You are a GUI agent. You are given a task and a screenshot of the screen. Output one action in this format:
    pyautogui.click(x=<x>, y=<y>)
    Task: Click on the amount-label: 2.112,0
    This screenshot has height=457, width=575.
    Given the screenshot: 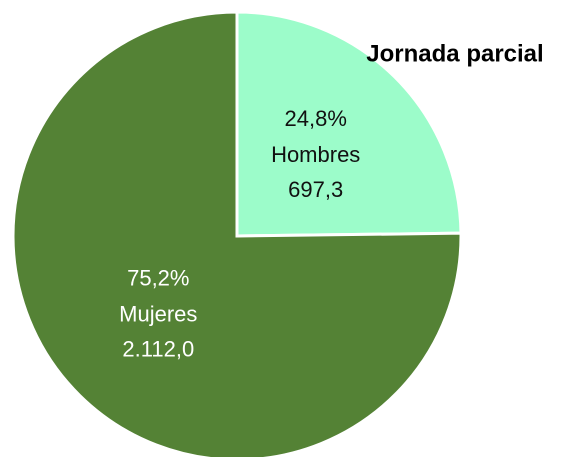 What is the action you would take?
    pyautogui.click(x=158, y=349)
    